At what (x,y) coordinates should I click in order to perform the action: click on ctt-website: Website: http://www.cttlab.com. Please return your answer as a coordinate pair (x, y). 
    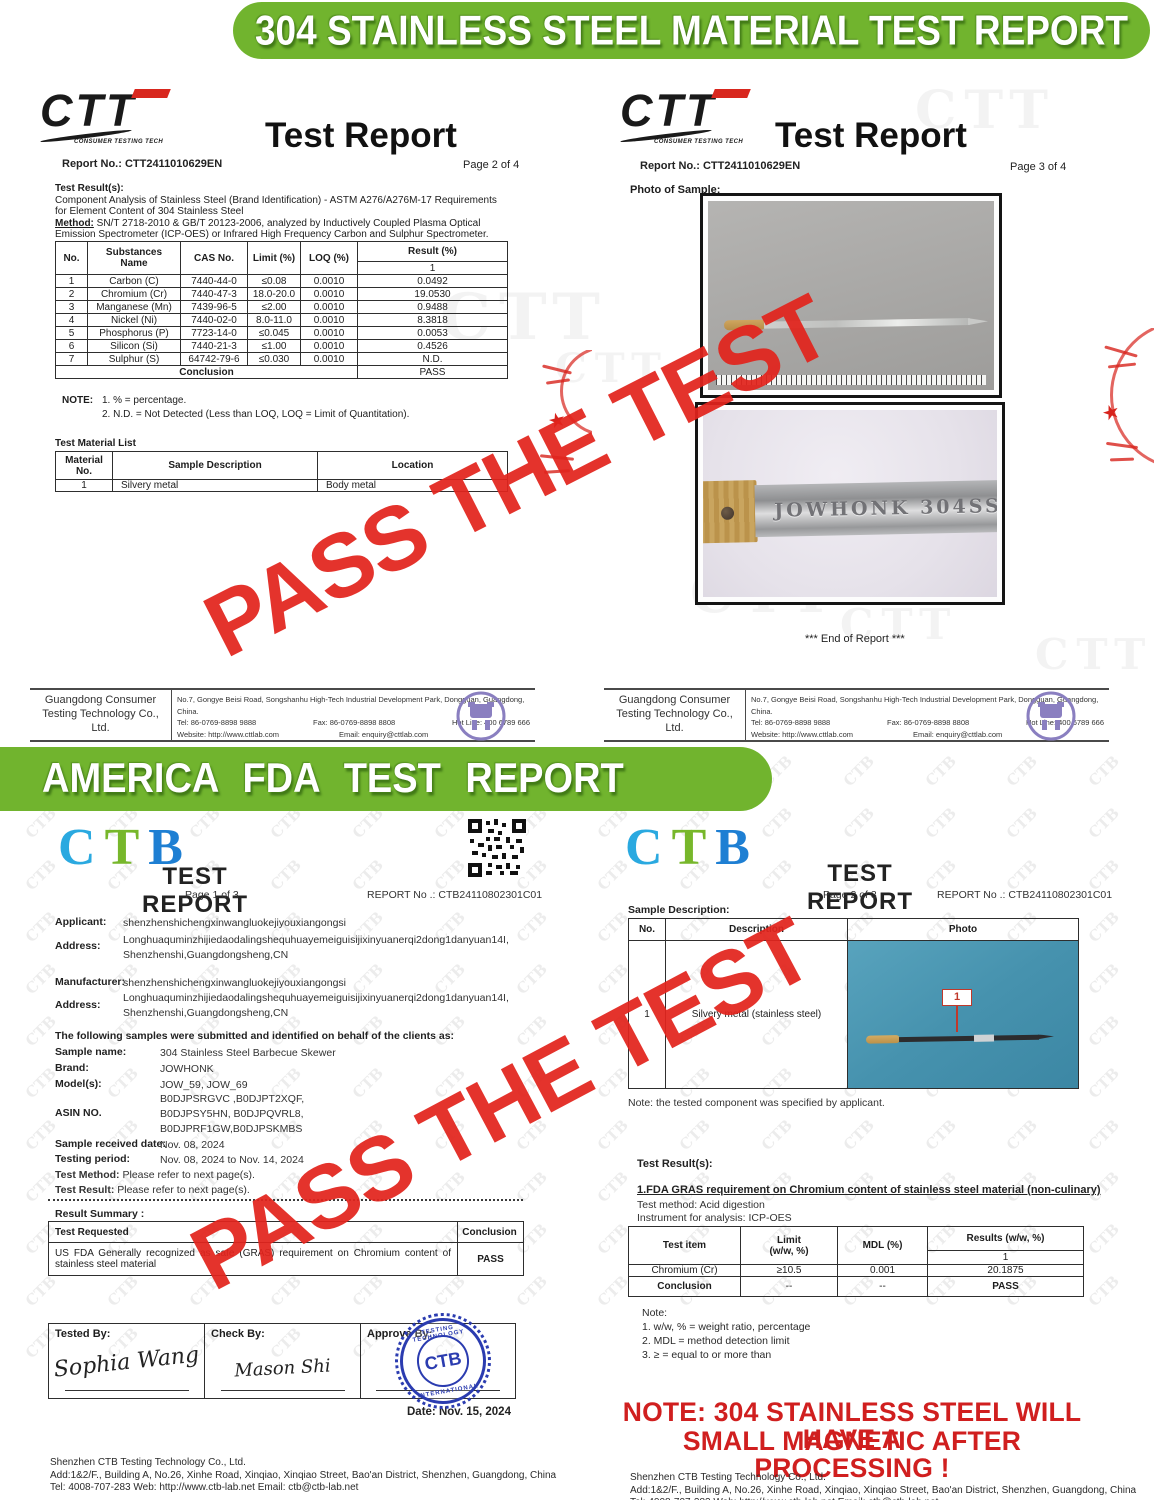
    Looking at the image, I should click on (802, 734).